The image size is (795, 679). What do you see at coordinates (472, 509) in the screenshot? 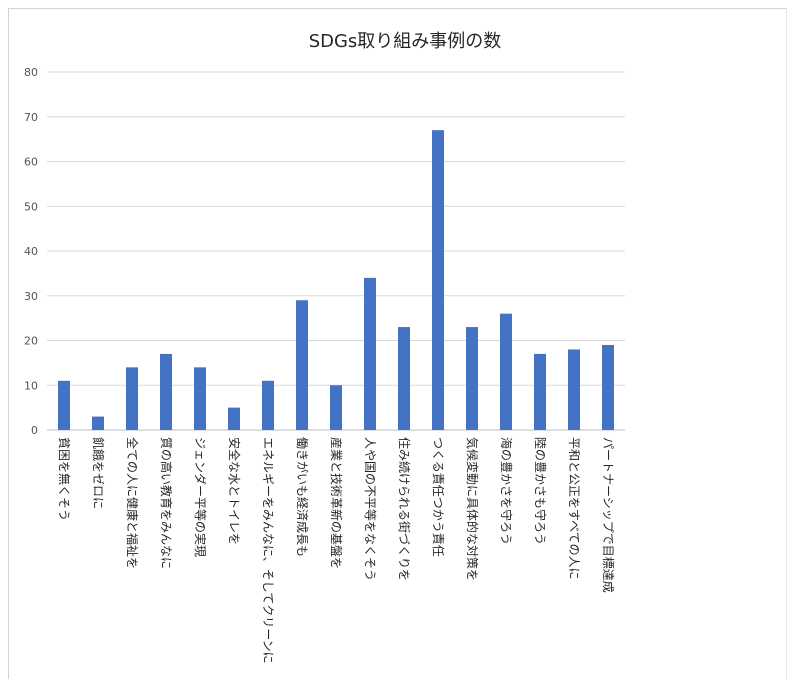
I see `category-label: 気候変動に具体的な対策を` at bounding box center [472, 509].